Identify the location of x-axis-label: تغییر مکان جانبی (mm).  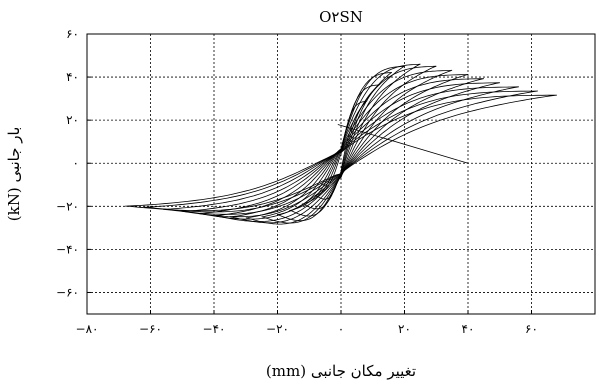
(341, 371).